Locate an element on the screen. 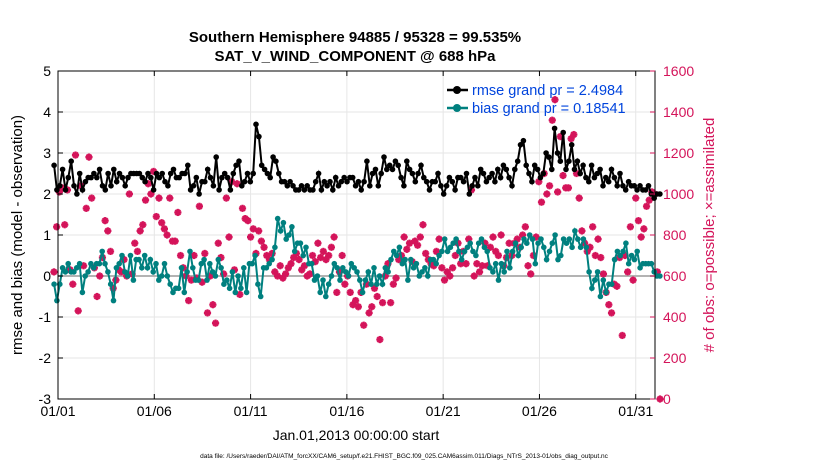 The image size is (830, 470). y-right-tick-label: 800 is located at coordinates (675, 235).